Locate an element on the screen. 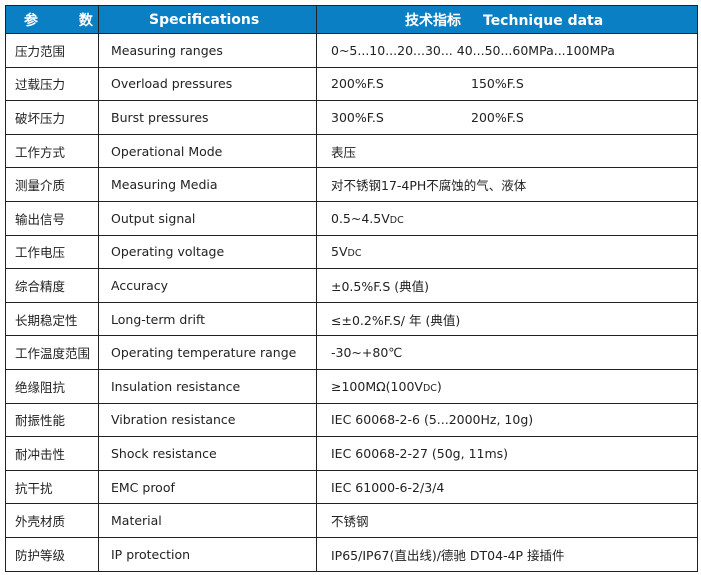  header-data: 技术指标 Technique data is located at coordinates (507, 19).